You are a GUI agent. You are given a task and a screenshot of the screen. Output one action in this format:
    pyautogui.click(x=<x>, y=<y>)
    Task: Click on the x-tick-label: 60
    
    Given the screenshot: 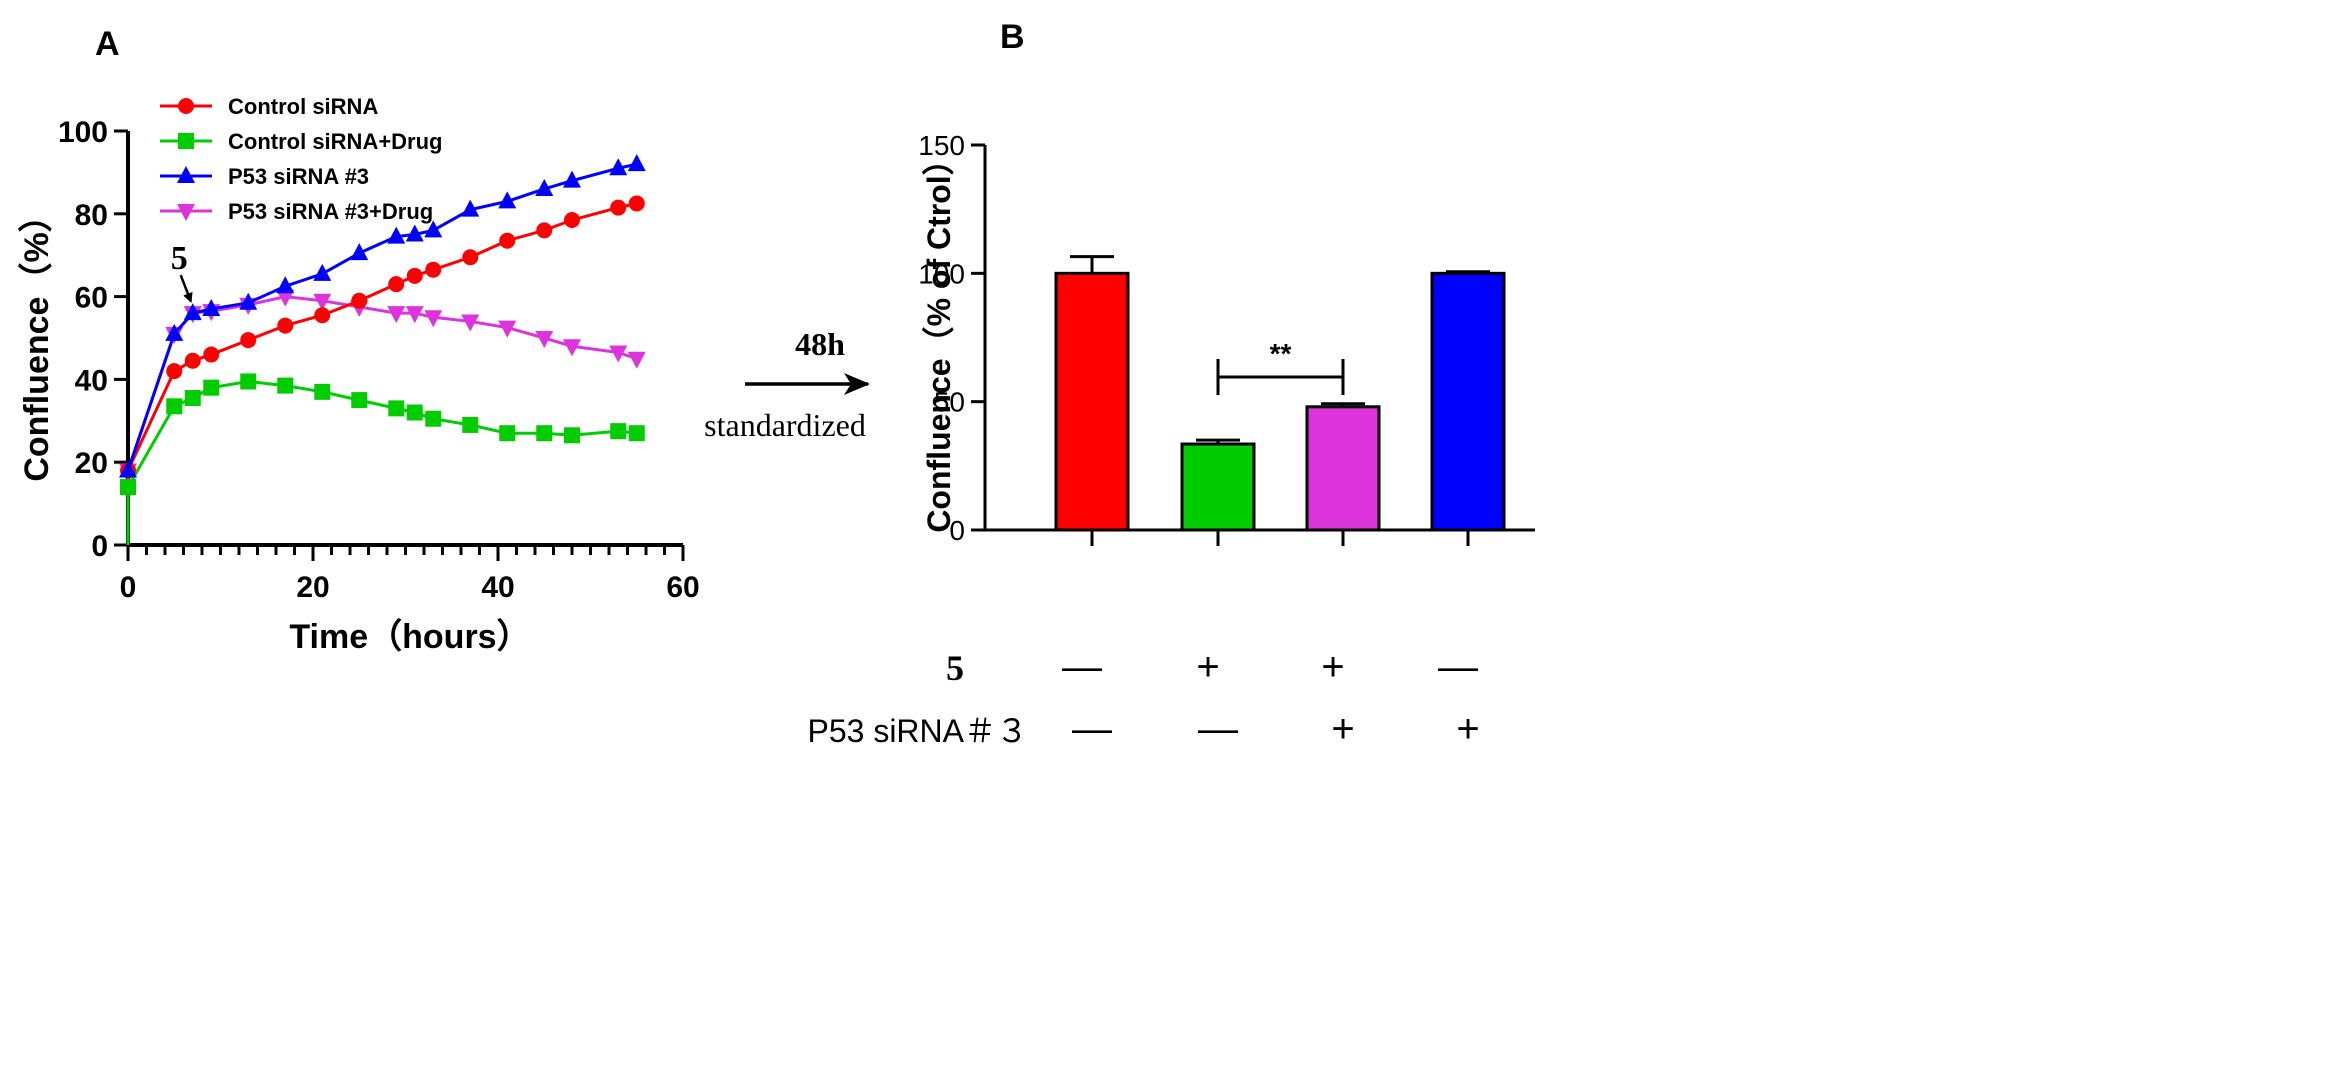 What is the action you would take?
    pyautogui.click(x=682, y=587)
    